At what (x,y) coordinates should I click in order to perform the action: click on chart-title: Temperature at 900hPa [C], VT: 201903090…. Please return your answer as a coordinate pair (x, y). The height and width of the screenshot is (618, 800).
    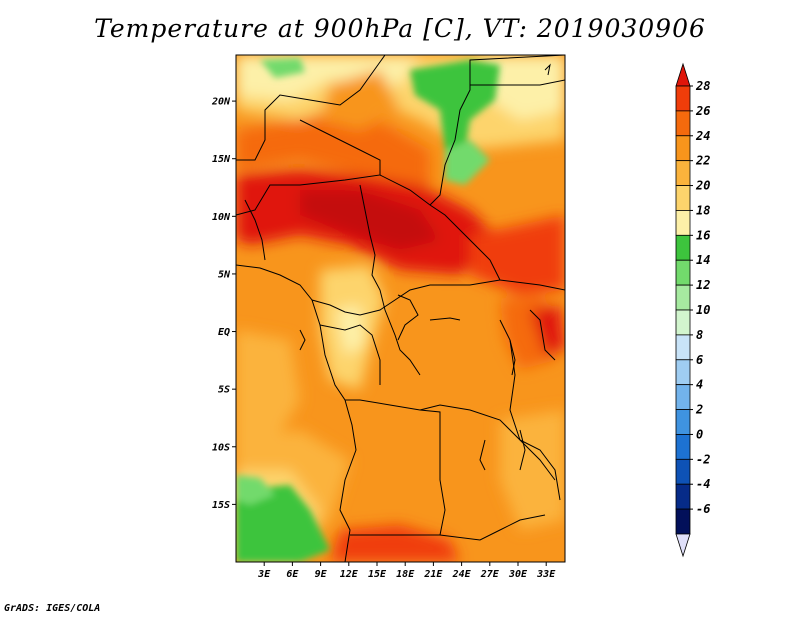
    Looking at the image, I should click on (400, 28).